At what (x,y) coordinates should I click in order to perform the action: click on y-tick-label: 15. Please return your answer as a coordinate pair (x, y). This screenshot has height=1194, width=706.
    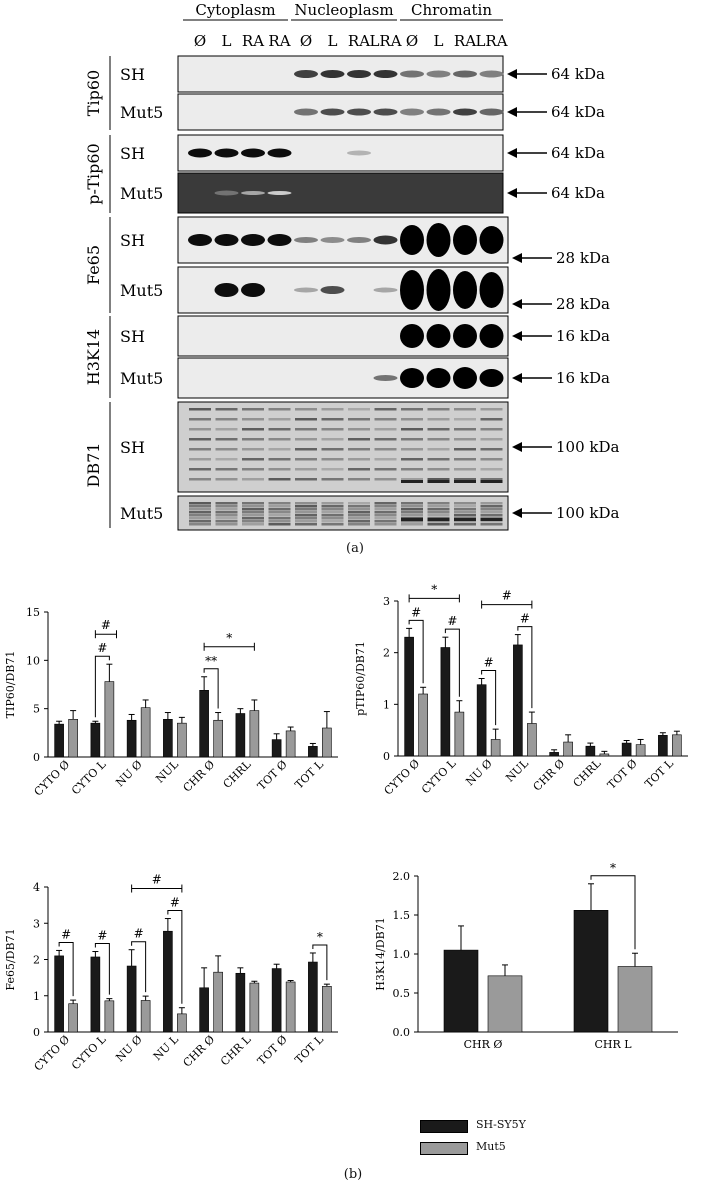
    Looking at the image, I should click on (33, 612).